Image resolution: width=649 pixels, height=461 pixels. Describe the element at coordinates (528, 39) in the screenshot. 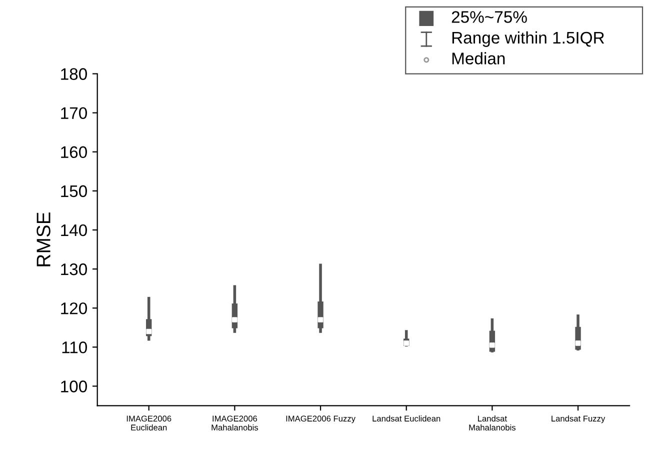

I see `text: Range within 1.5IQR` at that location.